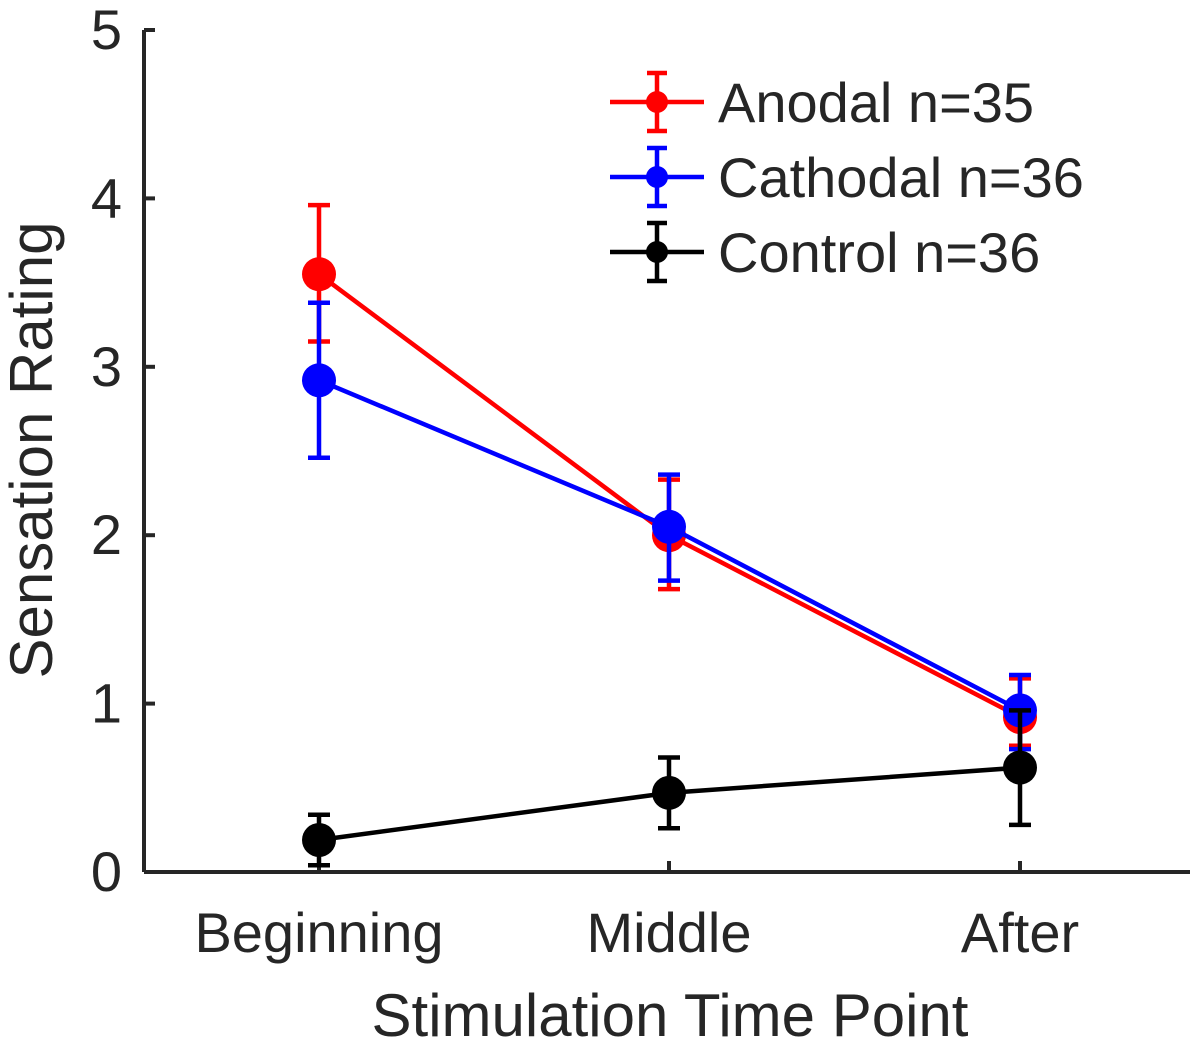 Image resolution: width=1200 pixels, height=1043 pixels. I want to click on legend-entry-2: Control n=36, so click(825, 252).